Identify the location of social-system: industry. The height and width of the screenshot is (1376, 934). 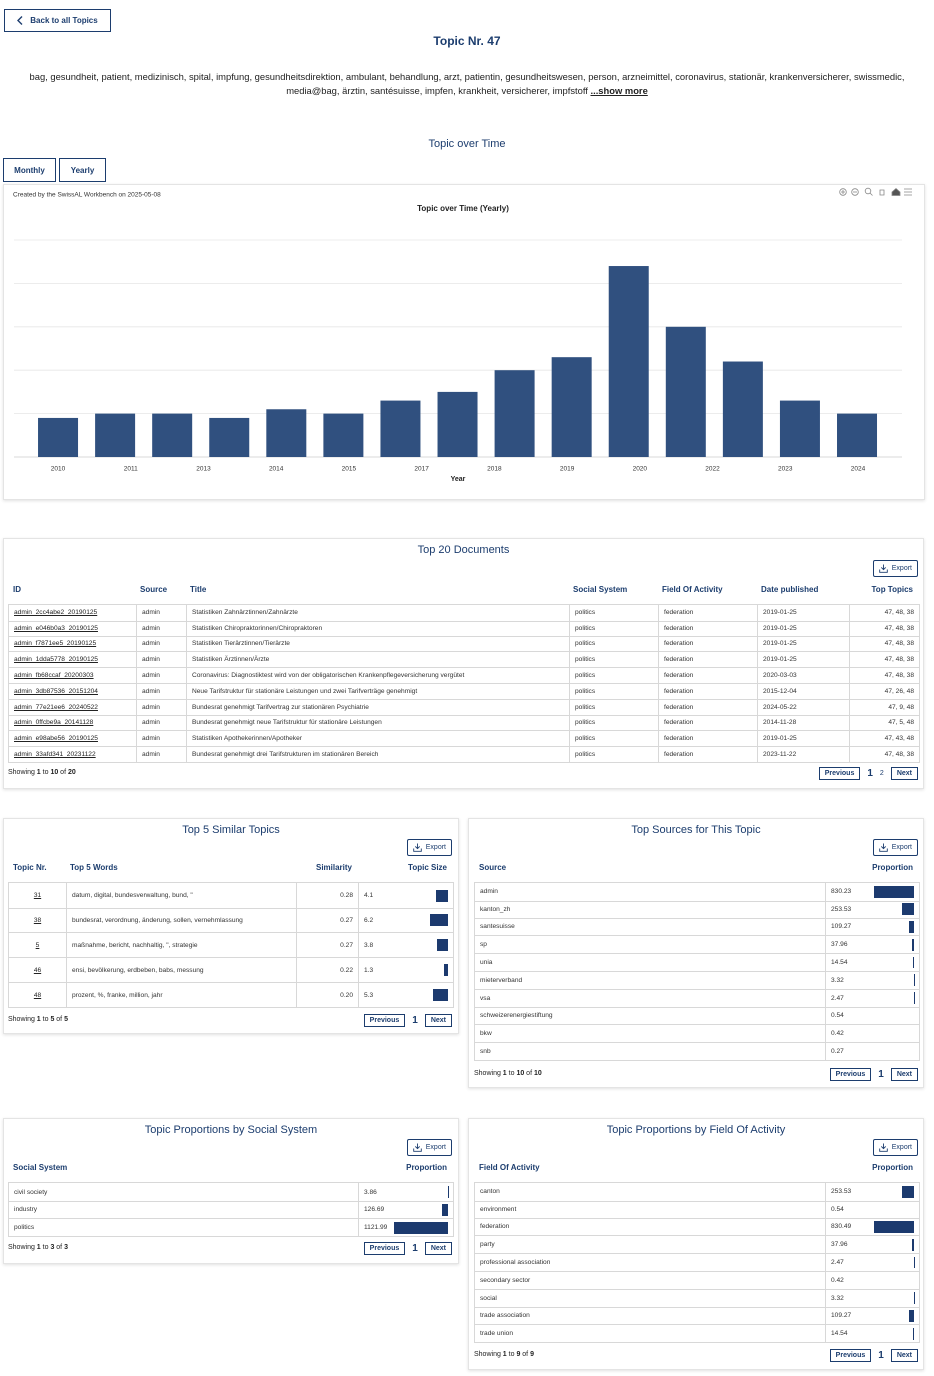
(26, 1209).